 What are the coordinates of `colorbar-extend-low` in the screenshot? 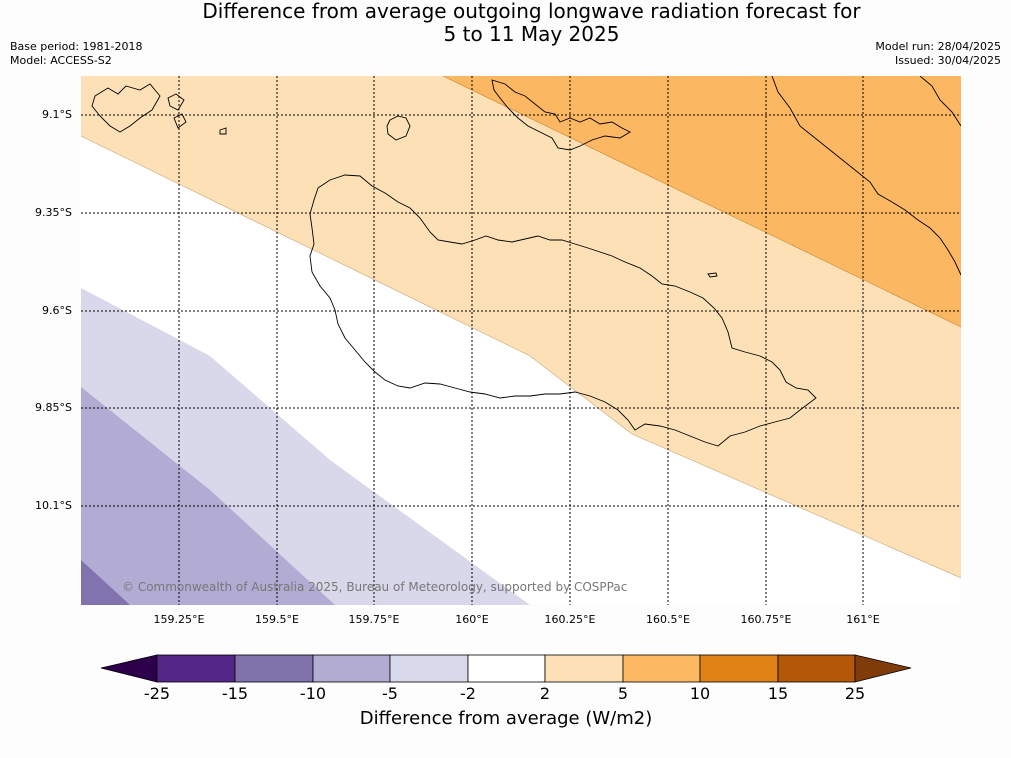 It's located at (129, 668).